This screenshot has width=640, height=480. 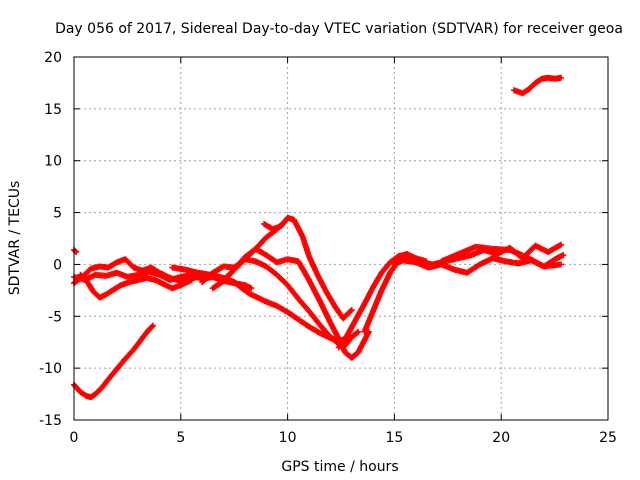 What do you see at coordinates (394, 438) in the screenshot?
I see `x-tick-label: 15` at bounding box center [394, 438].